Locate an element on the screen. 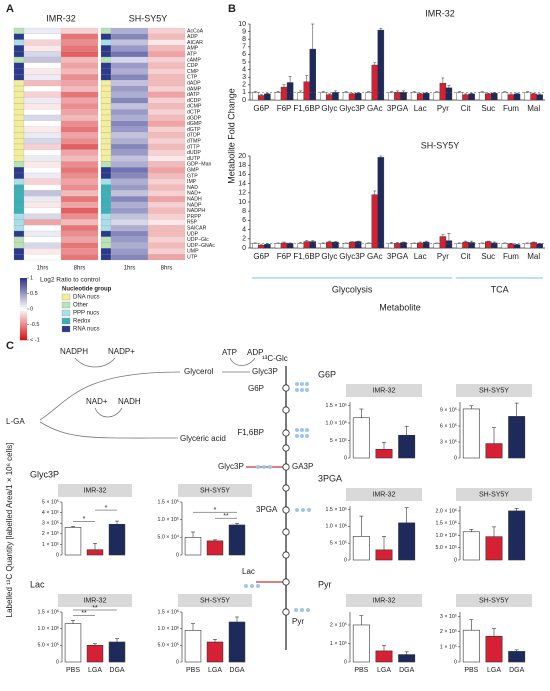 Image resolution: width=550 pixels, height=691 pixels. row-label: PRPP is located at coordinates (194, 217).